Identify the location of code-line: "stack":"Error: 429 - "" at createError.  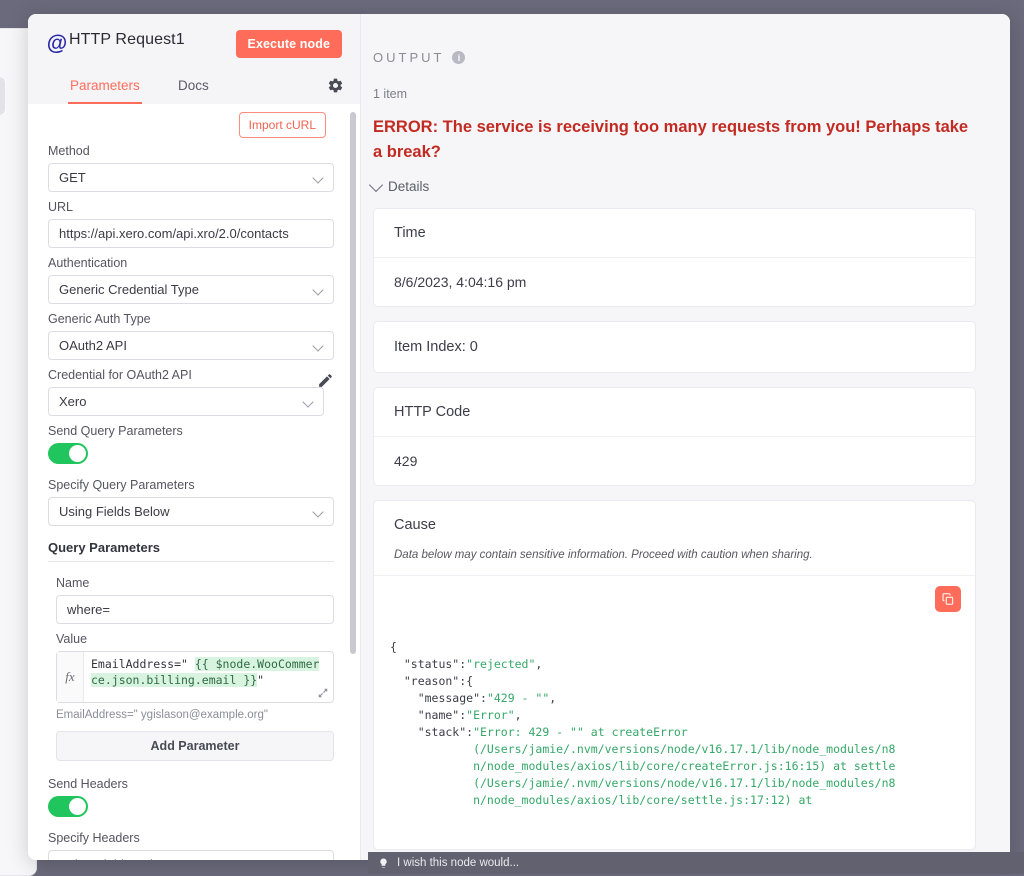
(539, 732).